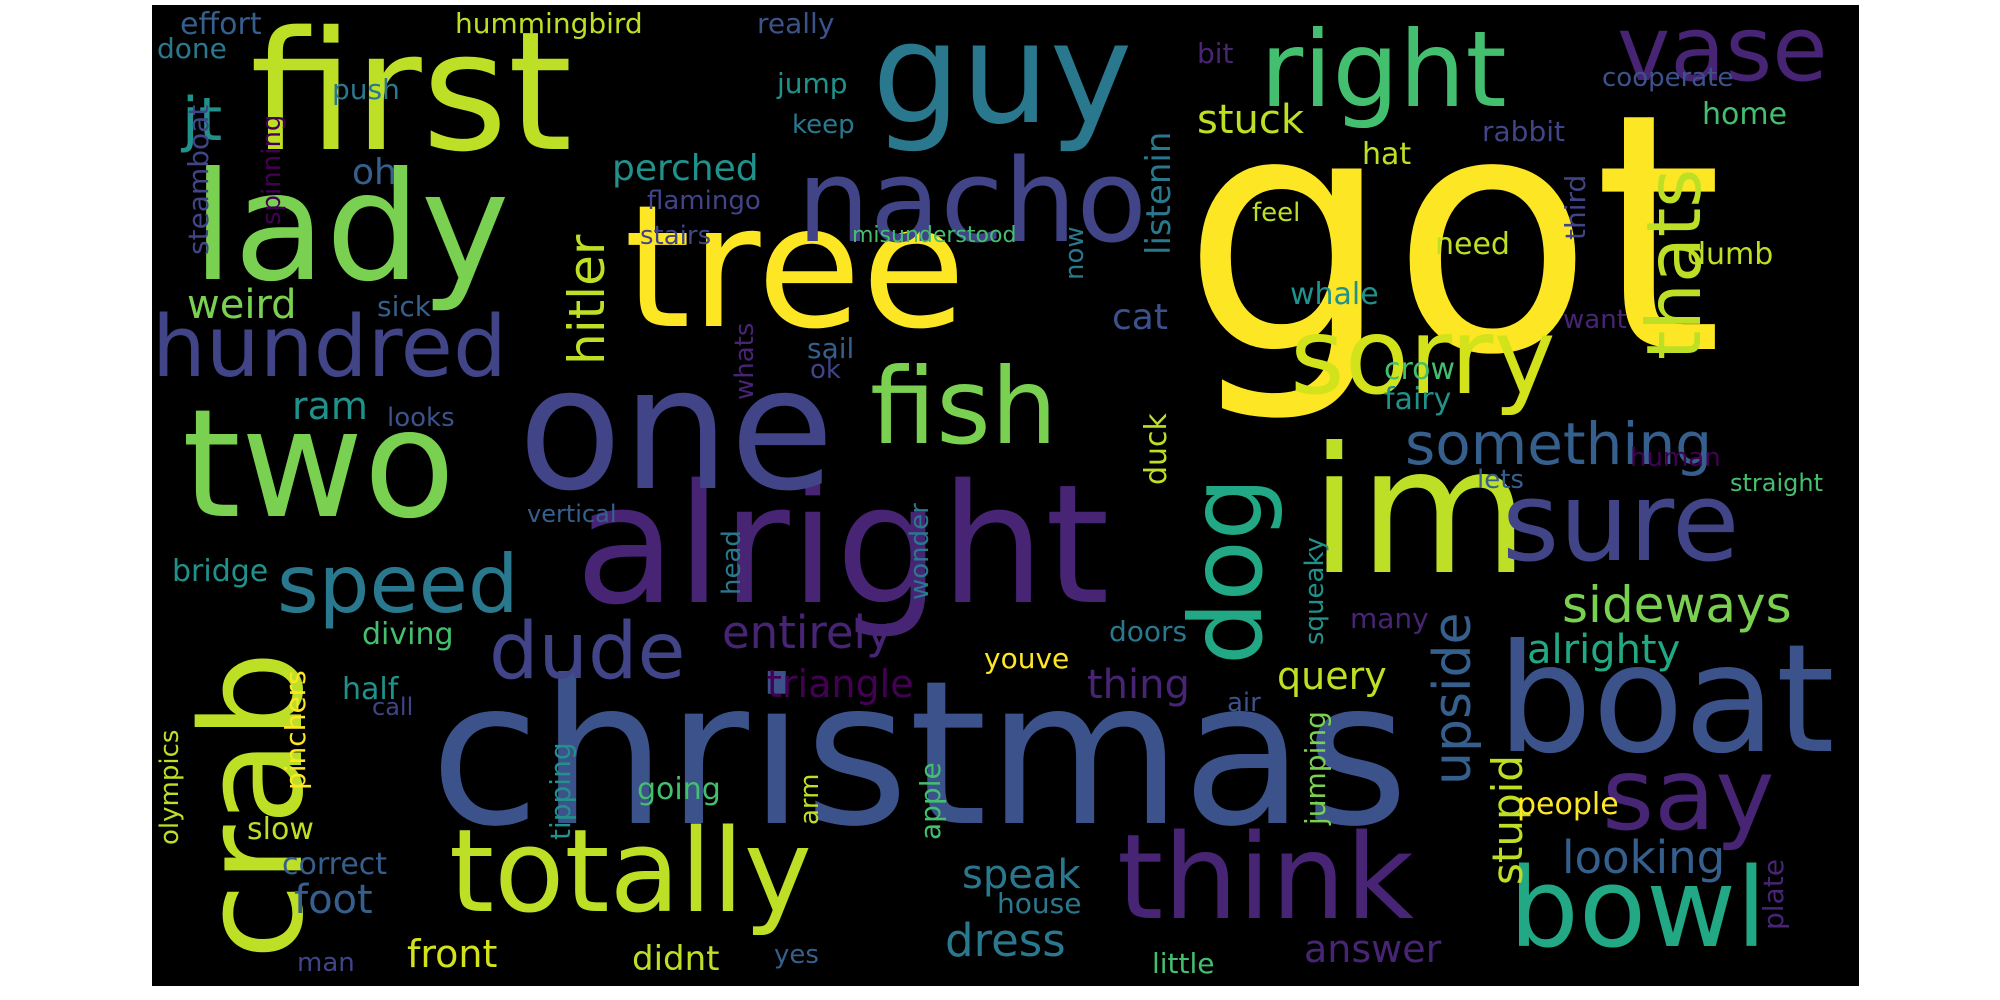 This screenshot has height=1000, width=2000. Describe the element at coordinates (192, 48) in the screenshot. I see `word-done: done` at that location.